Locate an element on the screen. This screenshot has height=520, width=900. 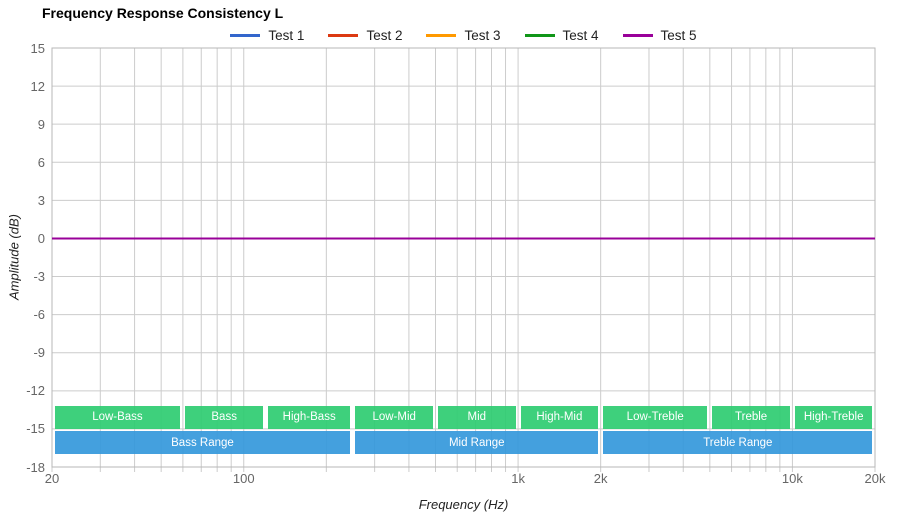
frequency-sub-band: High-Mid is located at coordinates (559, 417).